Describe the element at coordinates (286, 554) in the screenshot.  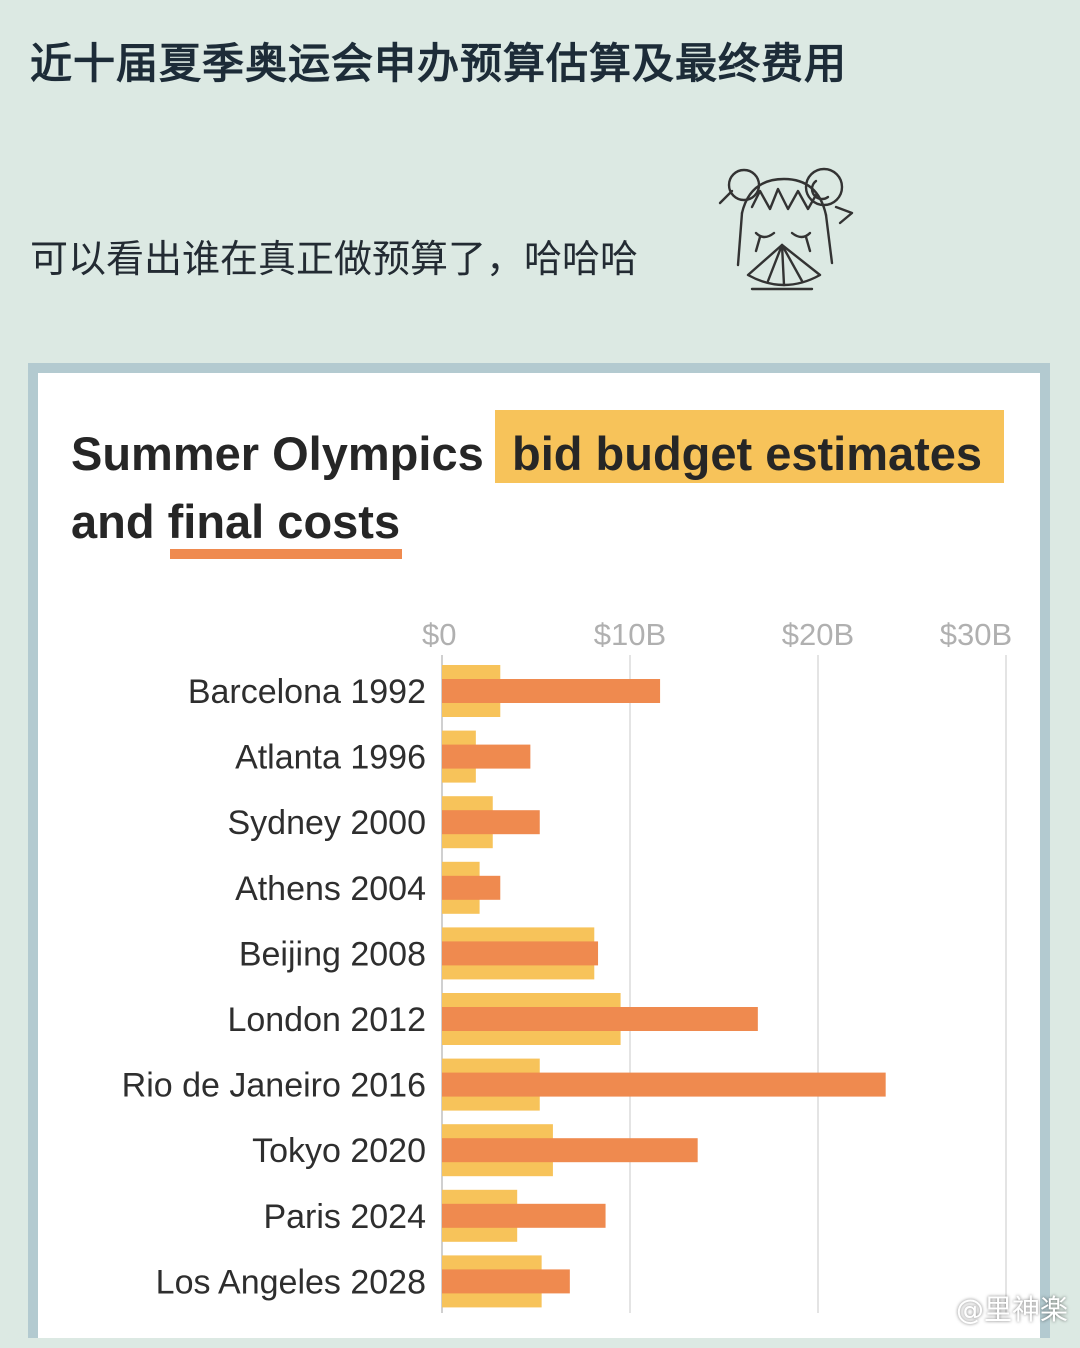
I see `title-underline` at that location.